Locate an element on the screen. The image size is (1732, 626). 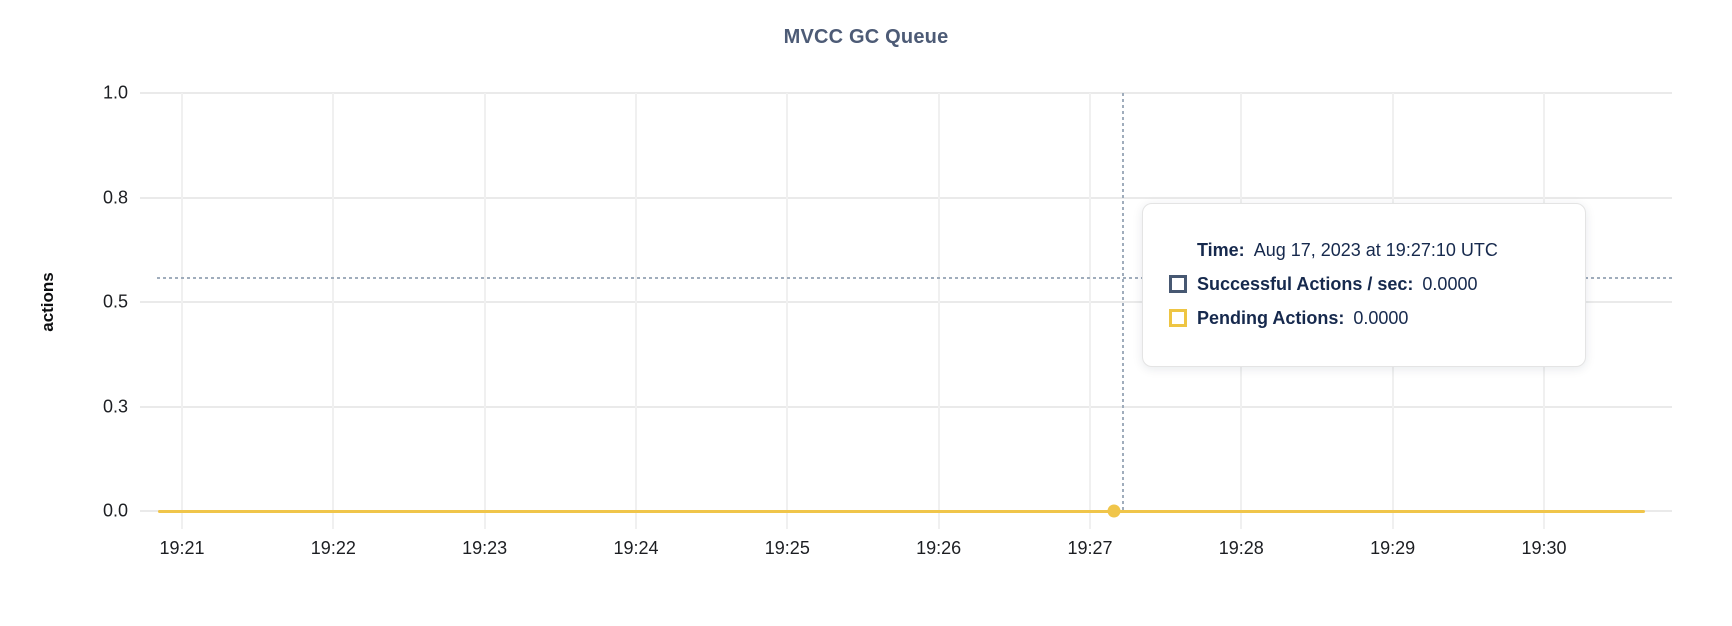
x-tick-label: 19:23 is located at coordinates (485, 548).